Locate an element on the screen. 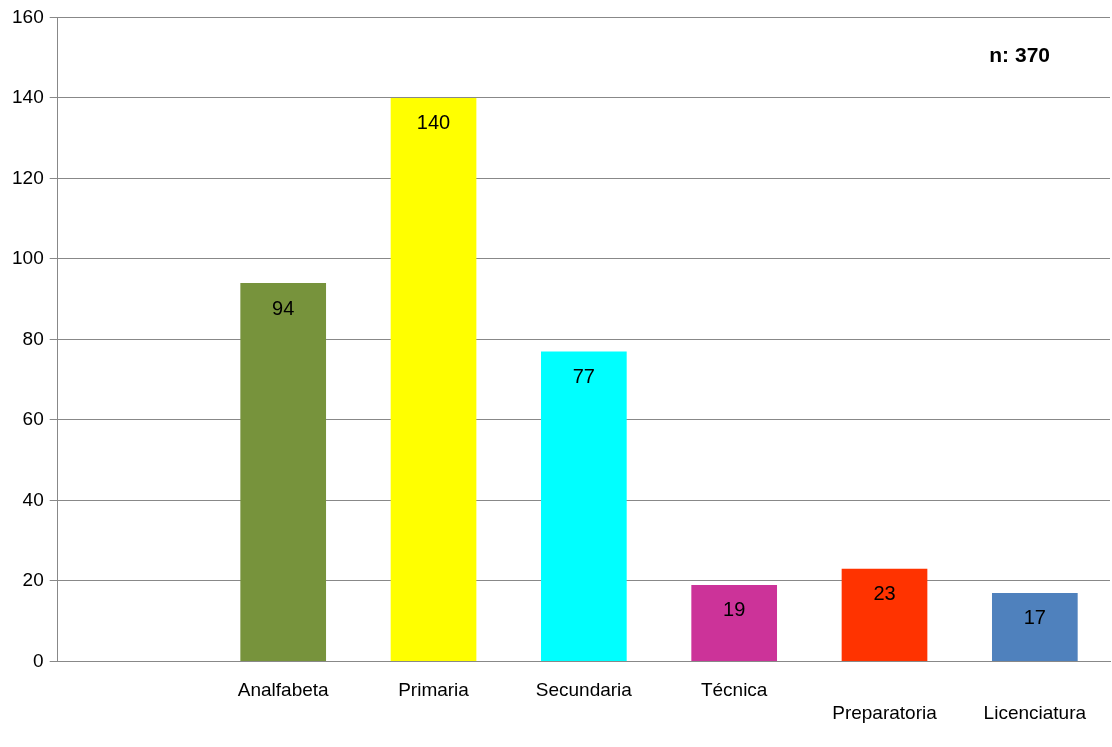 The image size is (1112, 747). x-tick-label: Secundaria is located at coordinates (584, 690).